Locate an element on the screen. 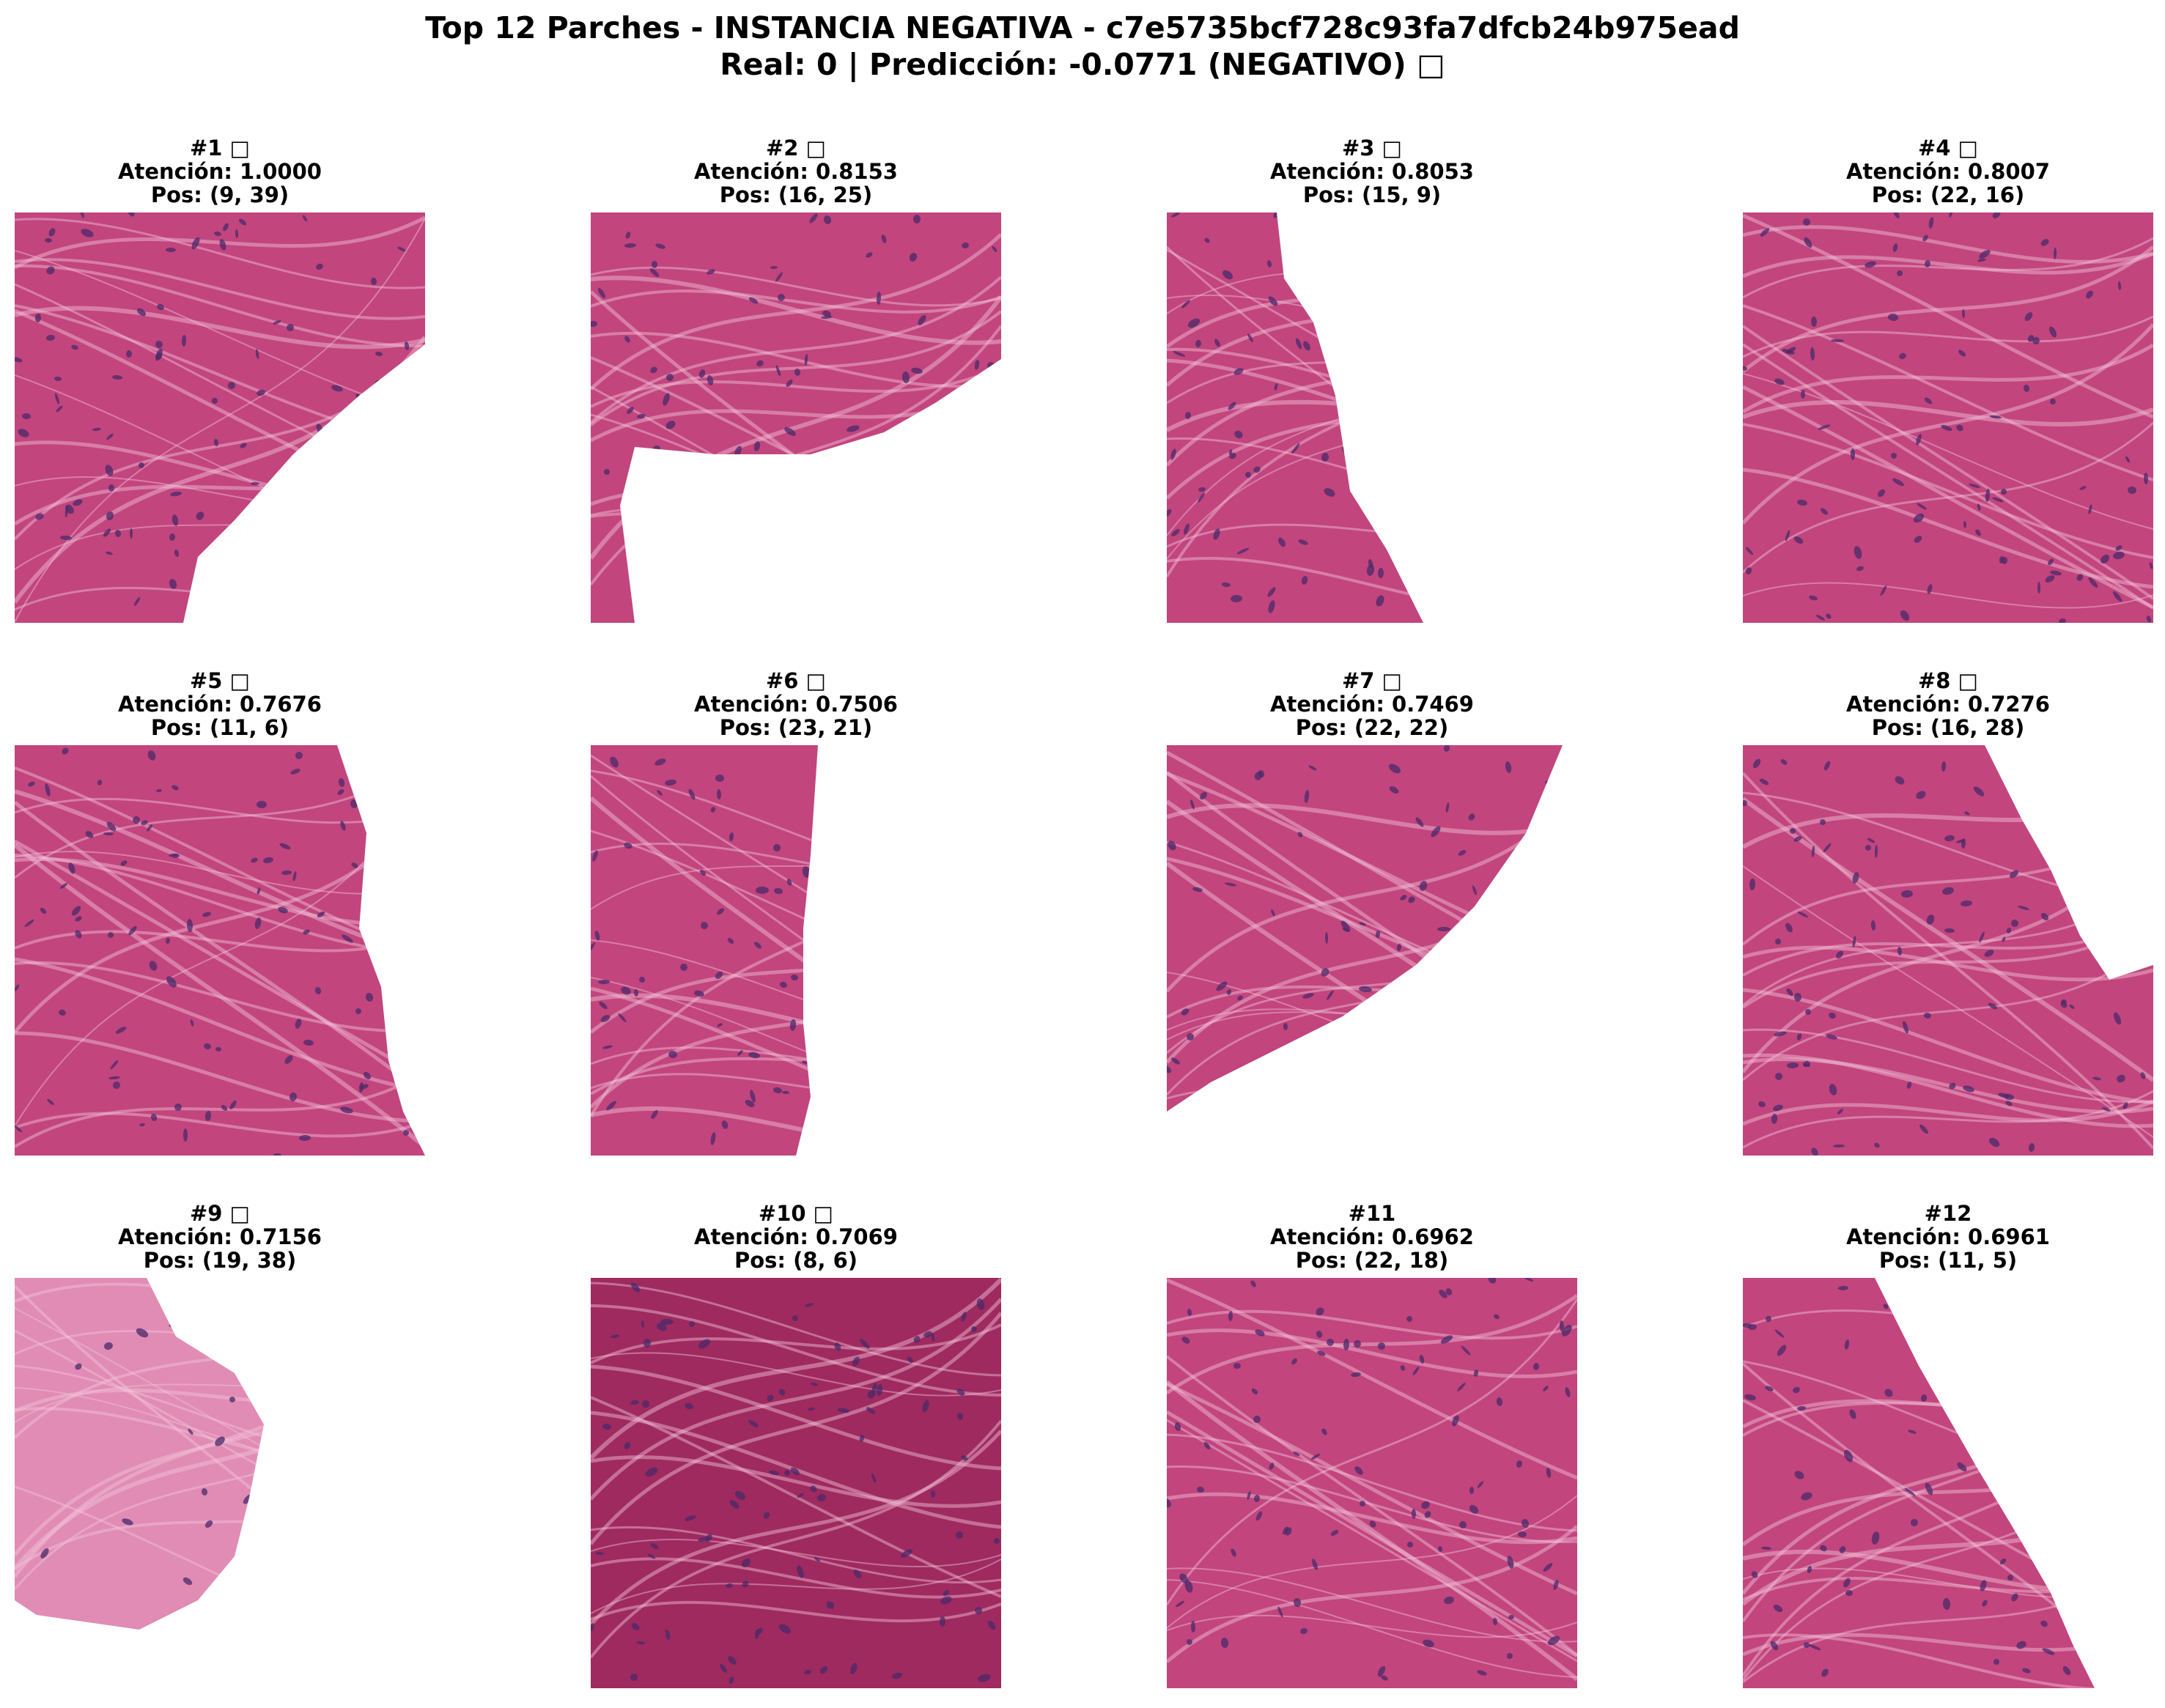 Image resolution: width=2165 pixels, height=1708 pixels. patch-rank-label: #8 □ is located at coordinates (1948, 680).